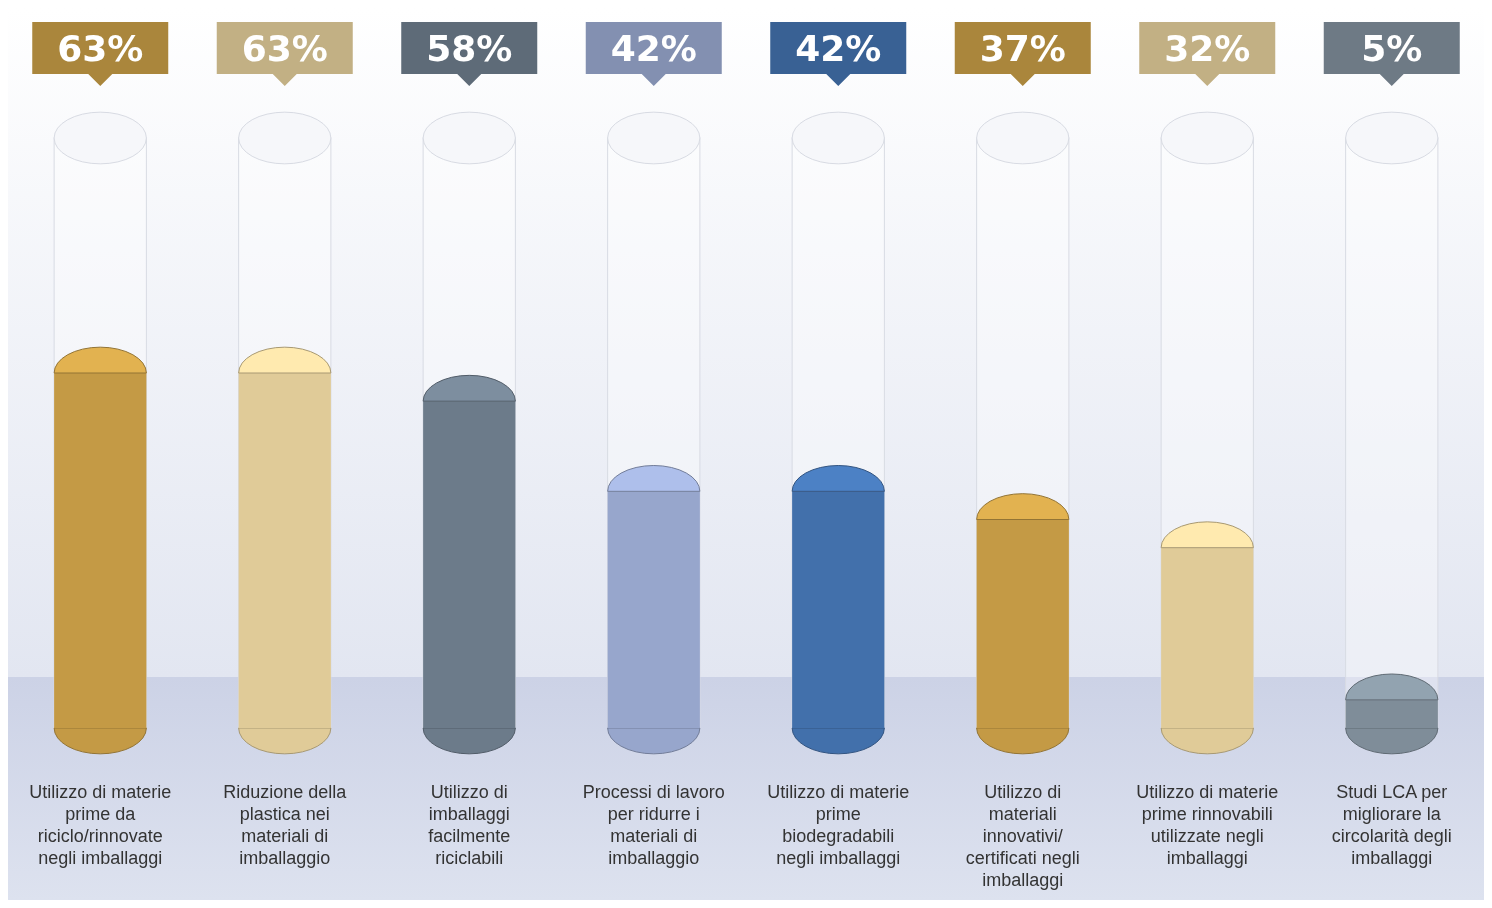 This screenshot has height=908, width=1492. Describe the element at coordinates (1207, 825) in the screenshot. I see `x-tick-label: Utilizzo di materie prime rinnovabili utilizzate negli imballaggi` at that location.